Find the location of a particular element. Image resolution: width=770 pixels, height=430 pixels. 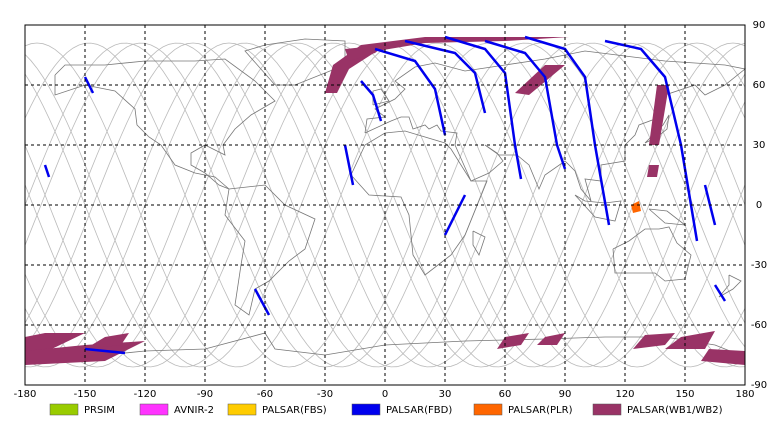

legend-label: PRSIM is located at coordinates (99, 410).